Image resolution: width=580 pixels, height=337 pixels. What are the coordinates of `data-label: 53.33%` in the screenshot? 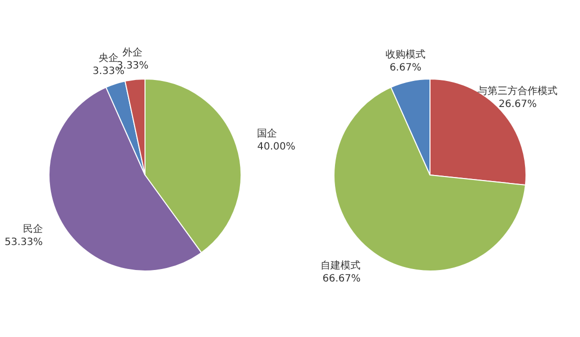 It's located at (23, 242).